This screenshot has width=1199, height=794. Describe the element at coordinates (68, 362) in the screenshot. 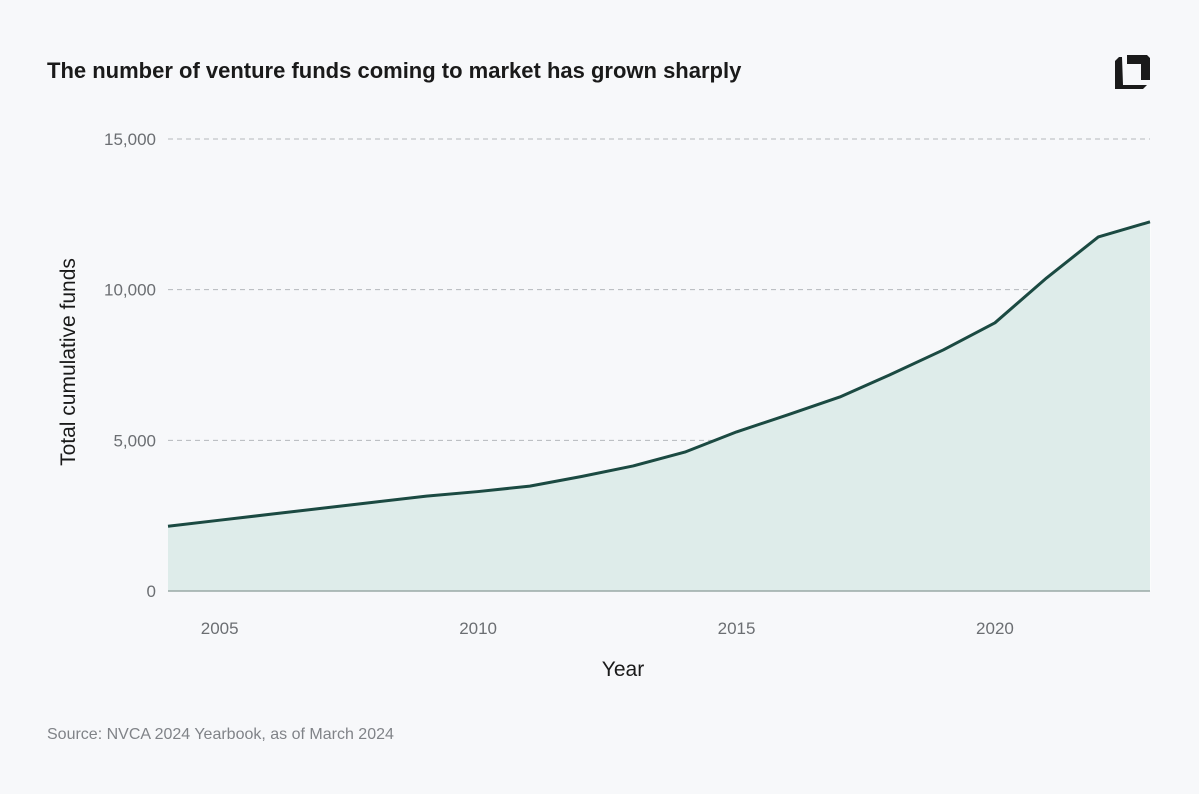

I see `y-axis-label: Total cumulative funds` at that location.